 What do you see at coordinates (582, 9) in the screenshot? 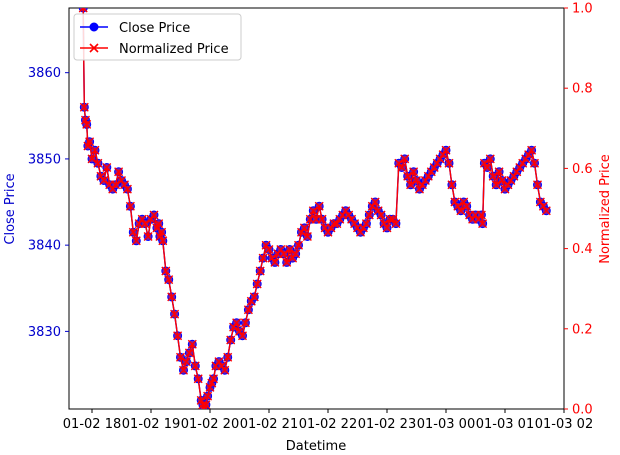
I see `right-tick-label: 1.0` at bounding box center [582, 9].